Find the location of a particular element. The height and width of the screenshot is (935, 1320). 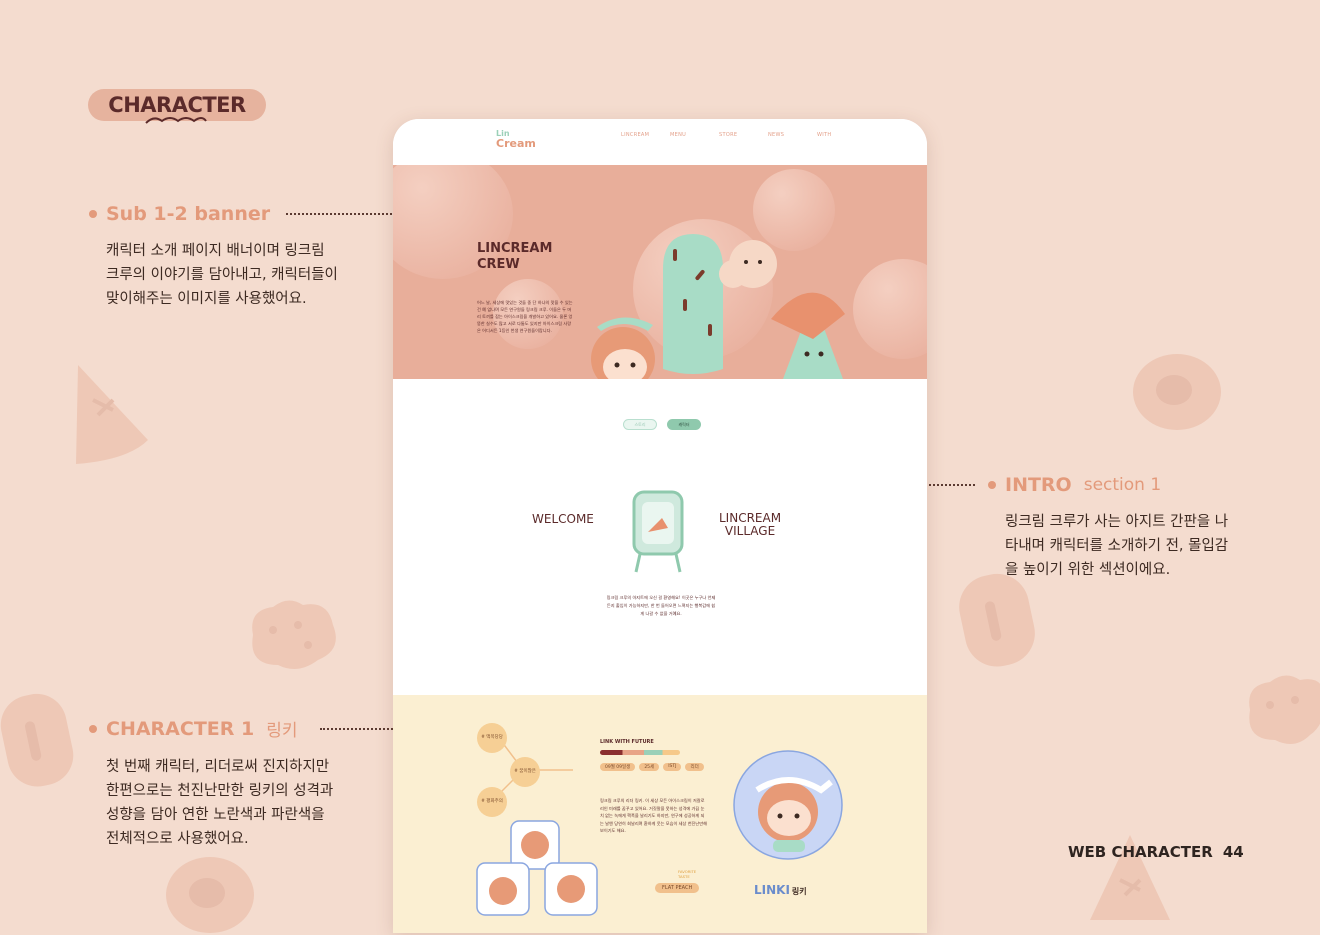

signboard-icon is located at coordinates (658, 531).